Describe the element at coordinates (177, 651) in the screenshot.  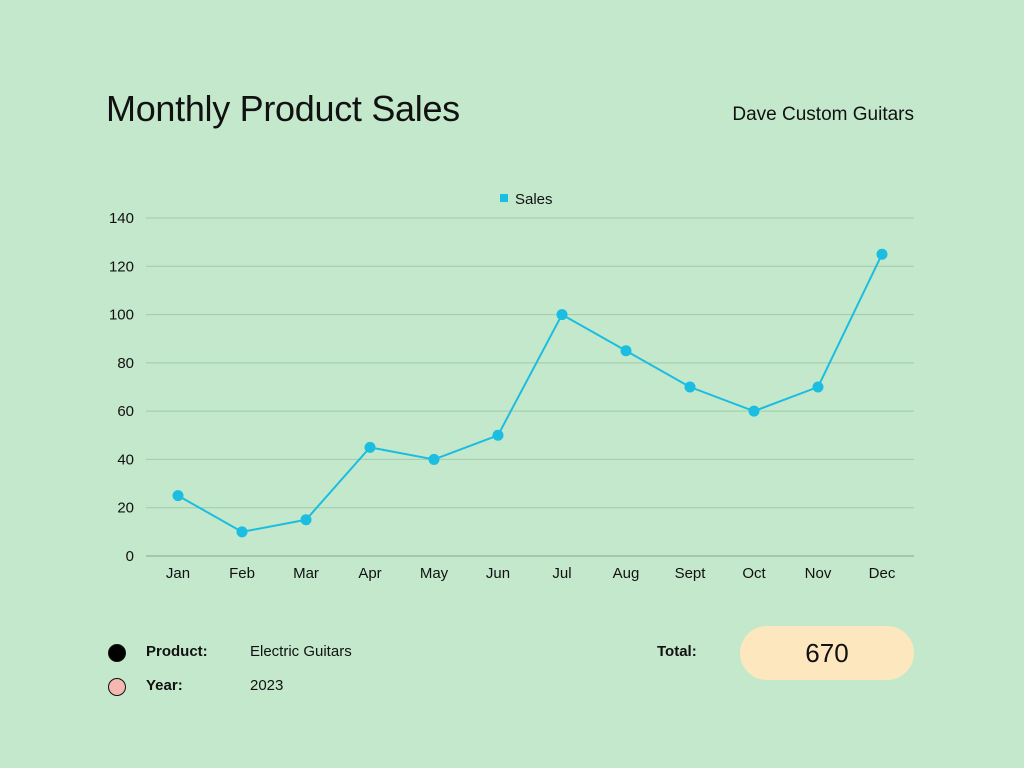
I see `product-label: Product:` at that location.